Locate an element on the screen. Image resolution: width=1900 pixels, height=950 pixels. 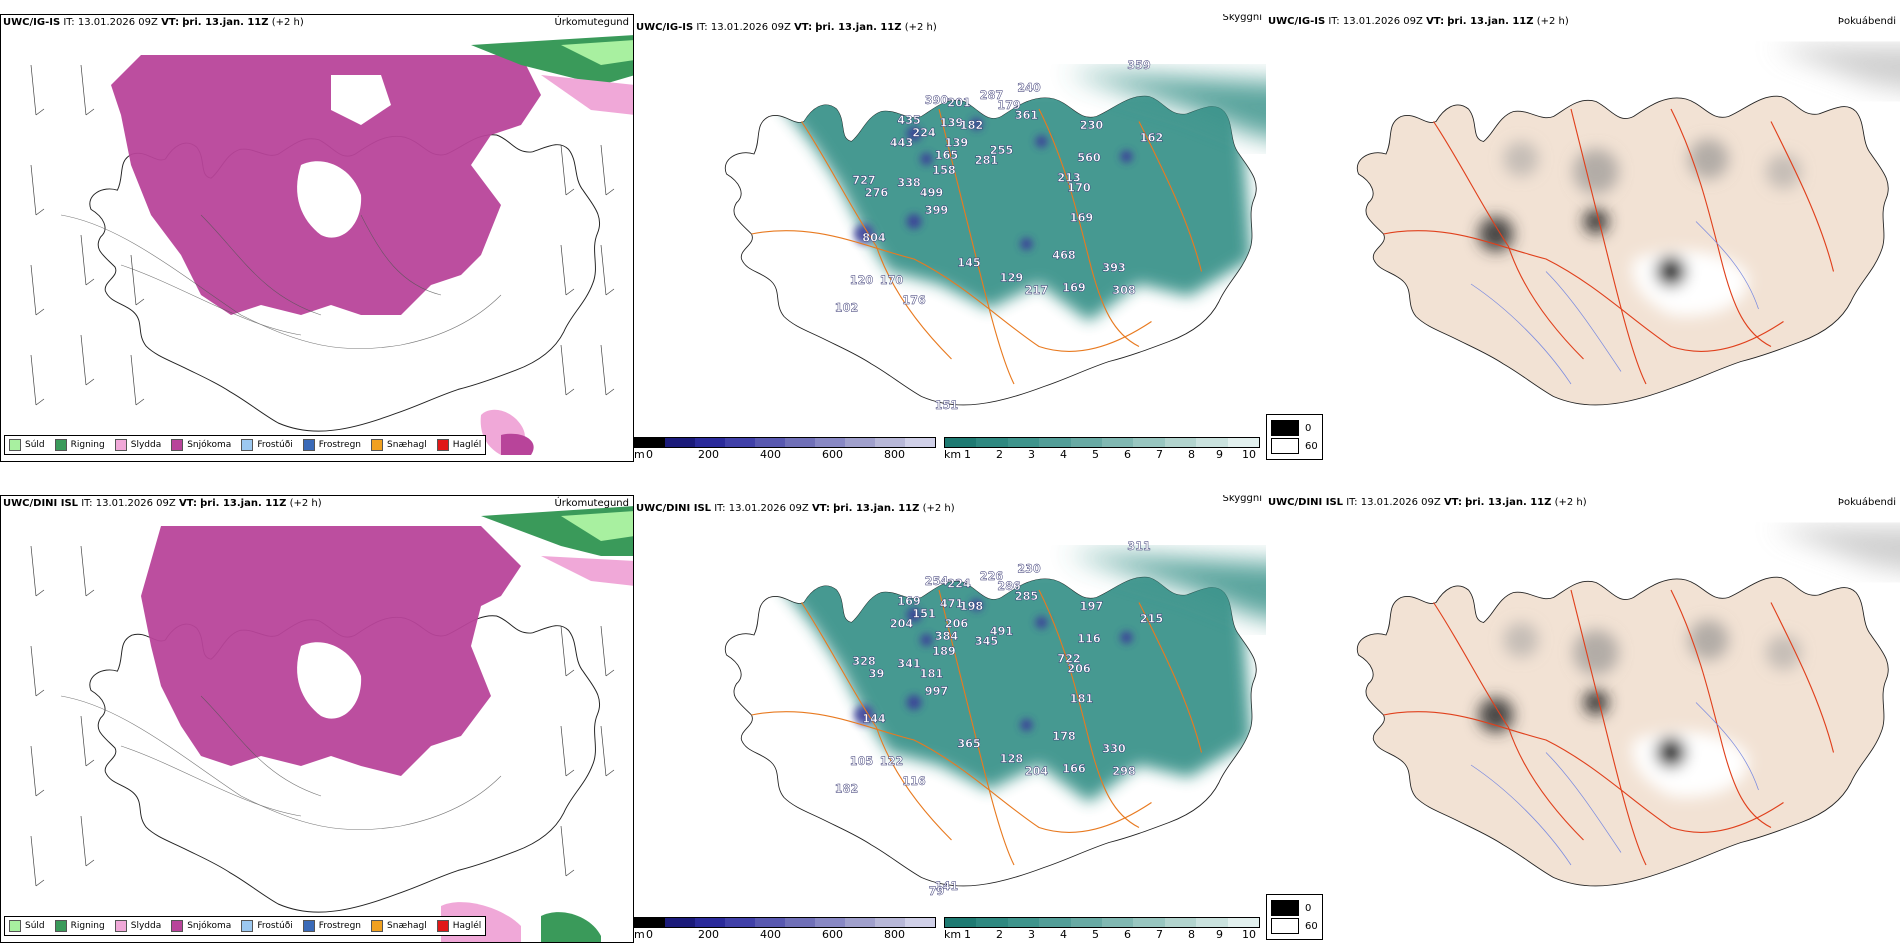
elevation-colorbar: m 0 200 400 600 800 1000 is located at coordinates (786, 449).